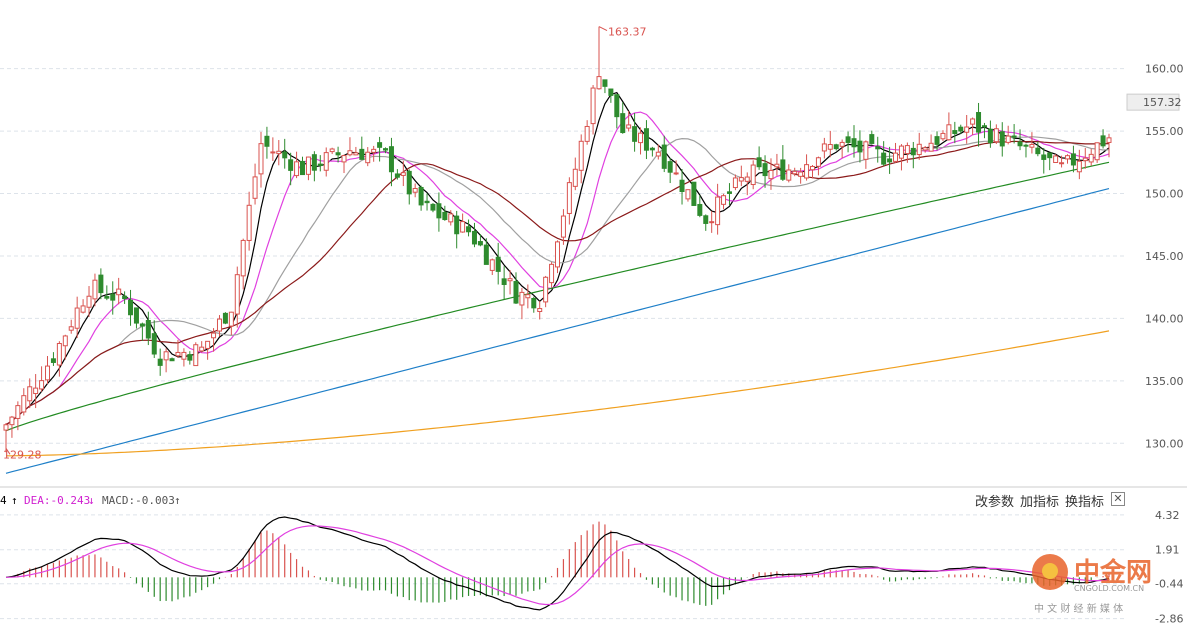  What do you see at coordinates (1169, 567) in the screenshot?
I see `macd-axis: 4.32 1.91 -0.44 -2.86` at bounding box center [1169, 567].